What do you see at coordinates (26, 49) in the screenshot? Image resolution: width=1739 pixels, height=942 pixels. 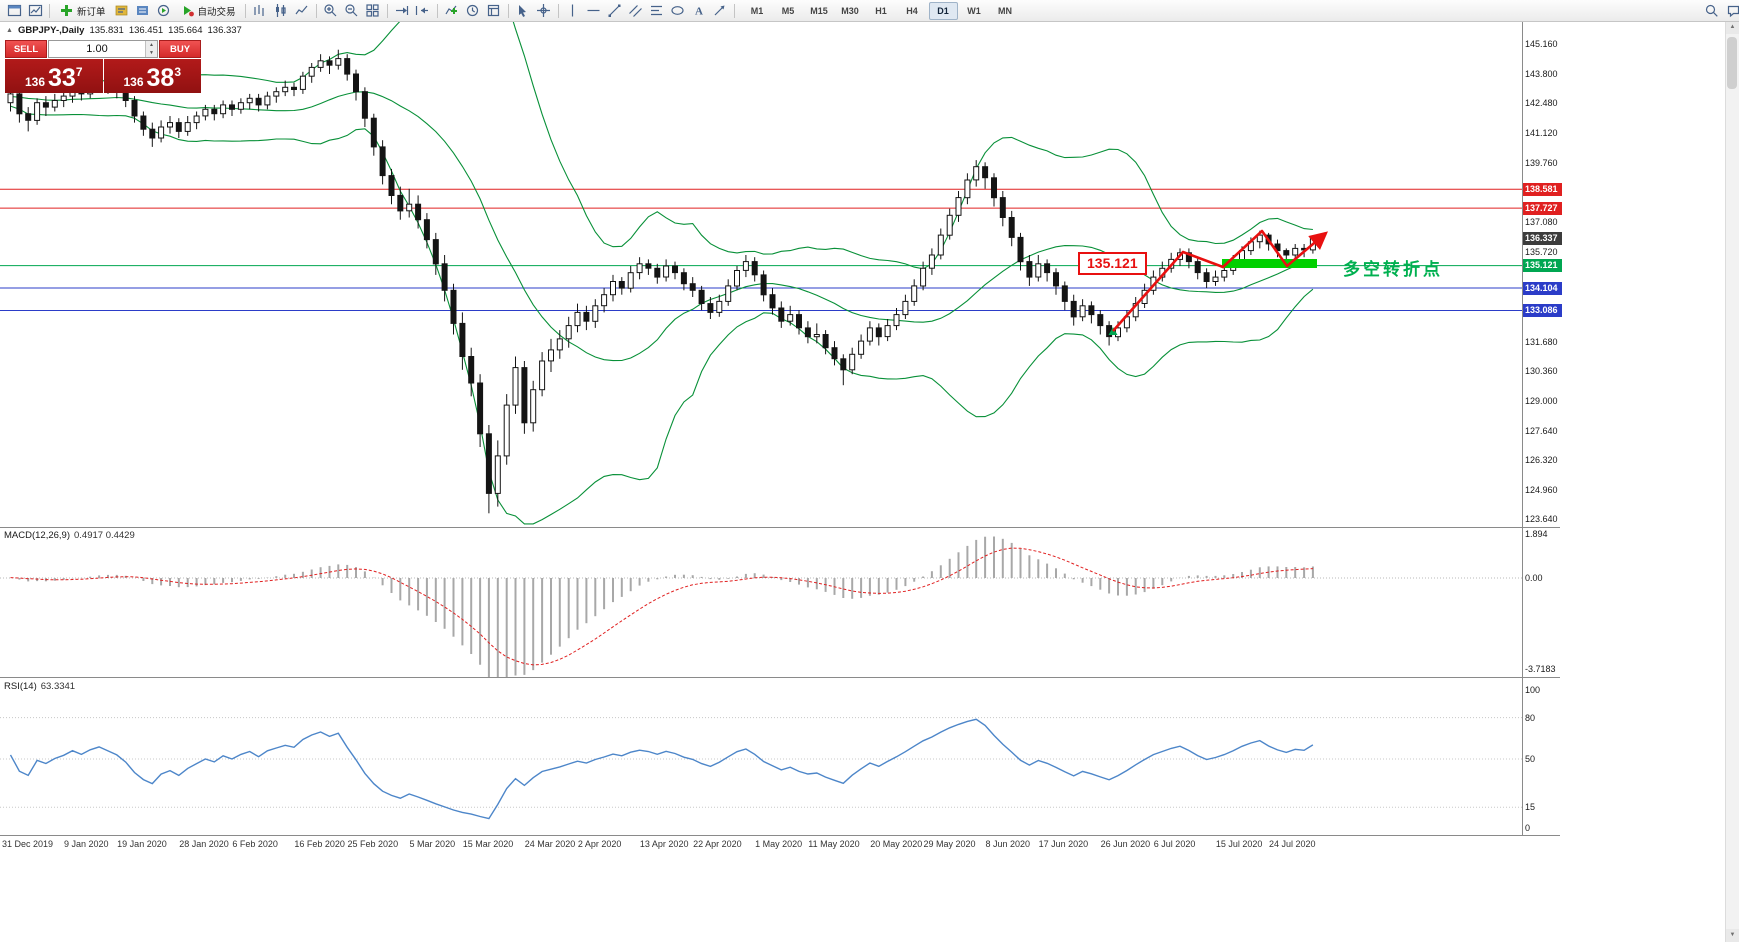 I see `sell-button: SELL` at bounding box center [26, 49].